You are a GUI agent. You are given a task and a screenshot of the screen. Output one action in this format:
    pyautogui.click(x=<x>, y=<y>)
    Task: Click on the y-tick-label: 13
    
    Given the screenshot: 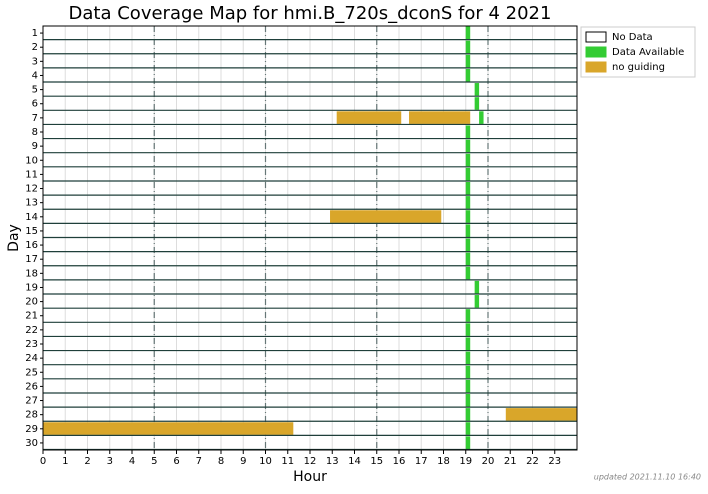 What is the action you would take?
    pyautogui.click(x=31, y=203)
    